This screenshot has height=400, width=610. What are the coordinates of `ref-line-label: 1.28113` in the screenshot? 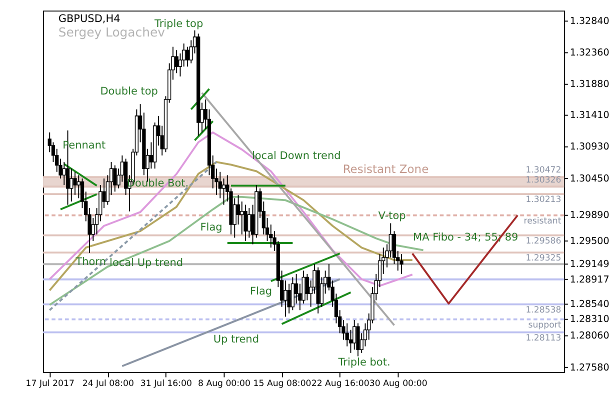 It's located at (544, 338).